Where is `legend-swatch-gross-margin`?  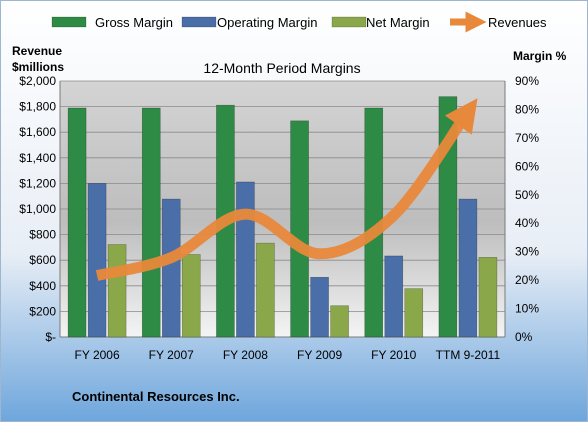
legend-swatch-gross-margin is located at coordinates (69, 22).